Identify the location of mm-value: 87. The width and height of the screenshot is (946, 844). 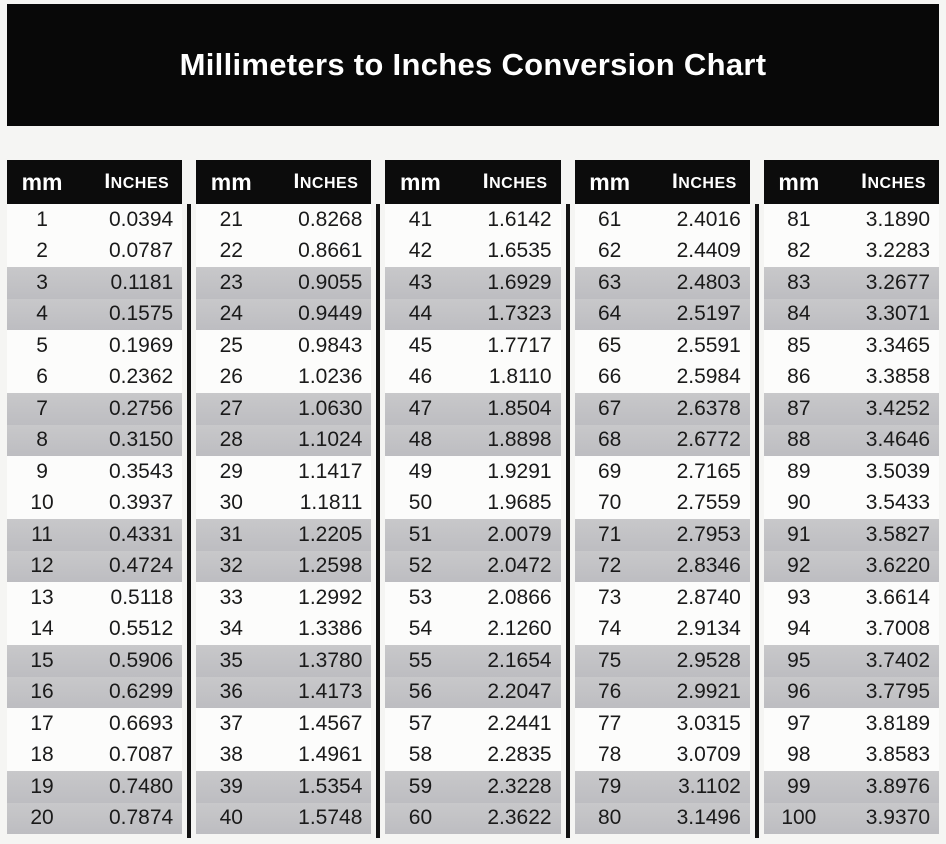
(799, 408).